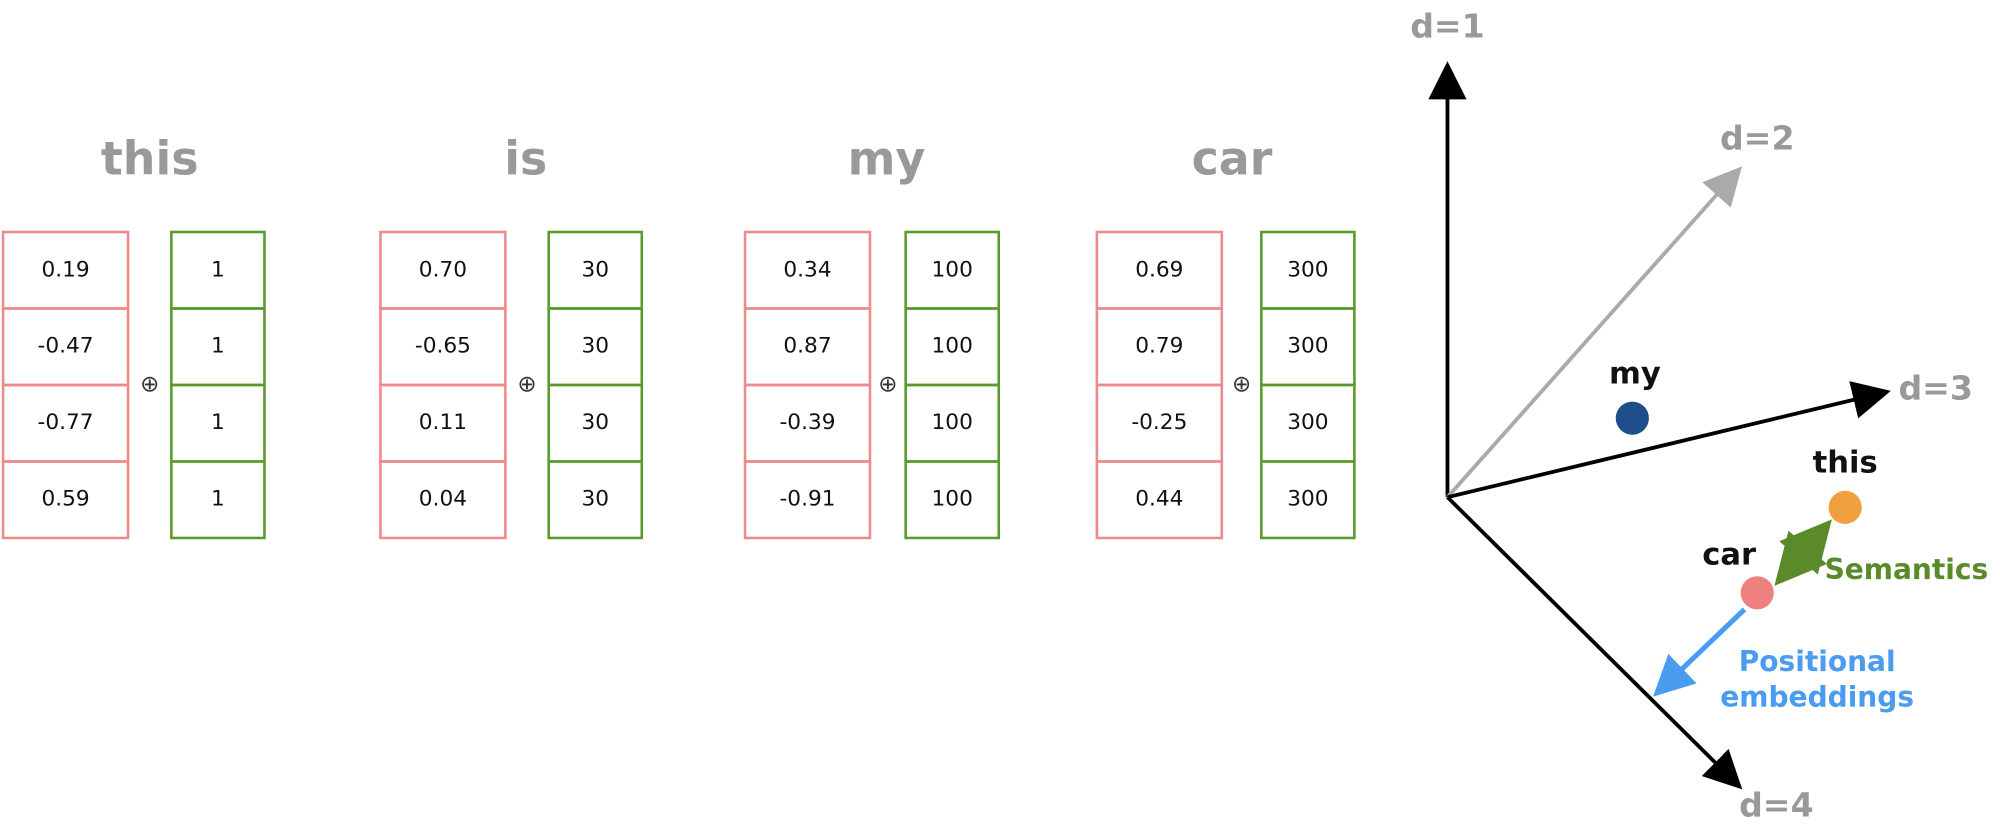 The height and width of the screenshot is (835, 2000). I want to click on embedding-value: -0.39, so click(807, 422).